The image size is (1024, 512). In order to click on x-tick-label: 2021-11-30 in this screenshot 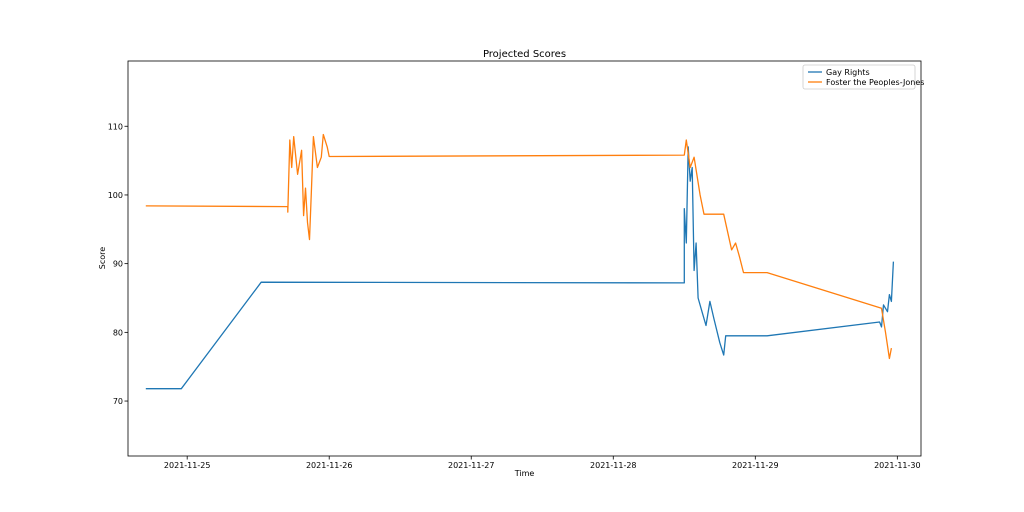, I will do `click(897, 465)`.